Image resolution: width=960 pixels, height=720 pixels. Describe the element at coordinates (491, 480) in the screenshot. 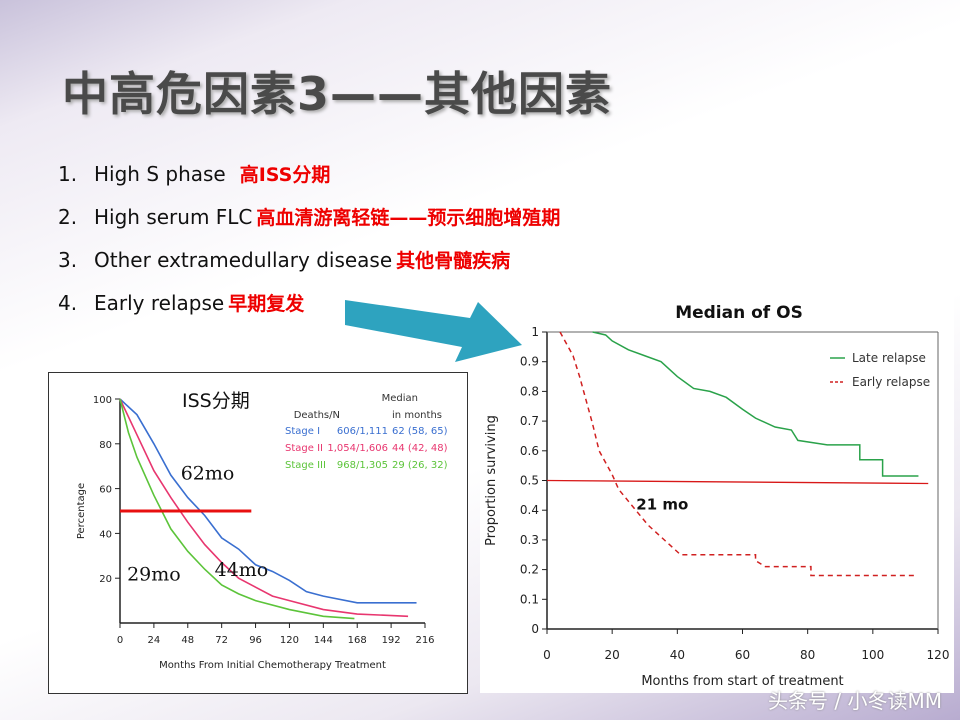

I see `y-axis-label: Proportion surviving` at that location.